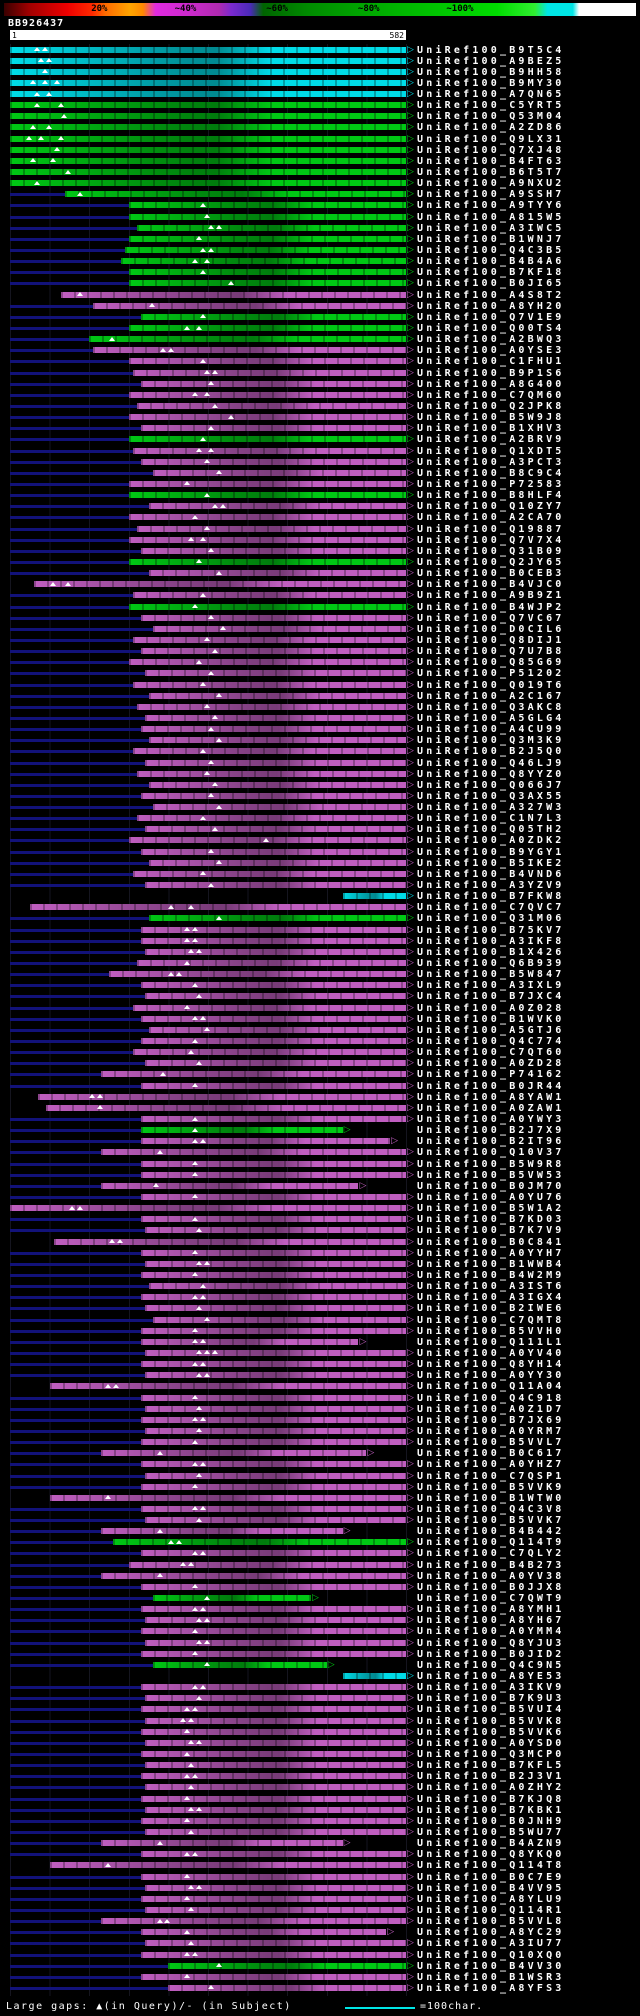 The width and height of the screenshot is (640, 2016). I want to click on hit-label: UniRef100_B5W9R8, so click(491, 1164).